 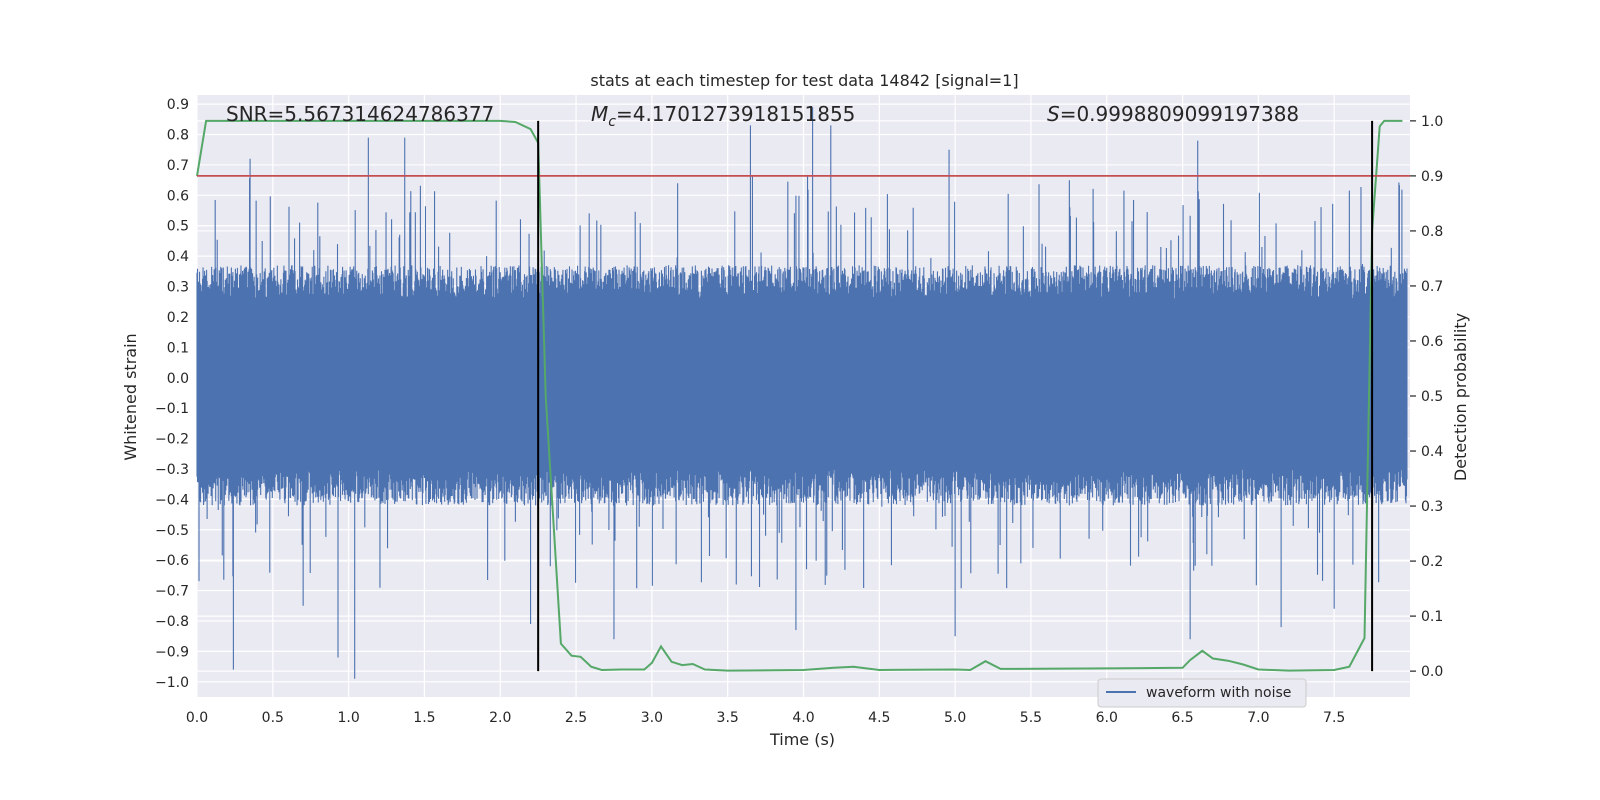 I want to click on y-tick-label: 0.8, so click(x=178, y=136).